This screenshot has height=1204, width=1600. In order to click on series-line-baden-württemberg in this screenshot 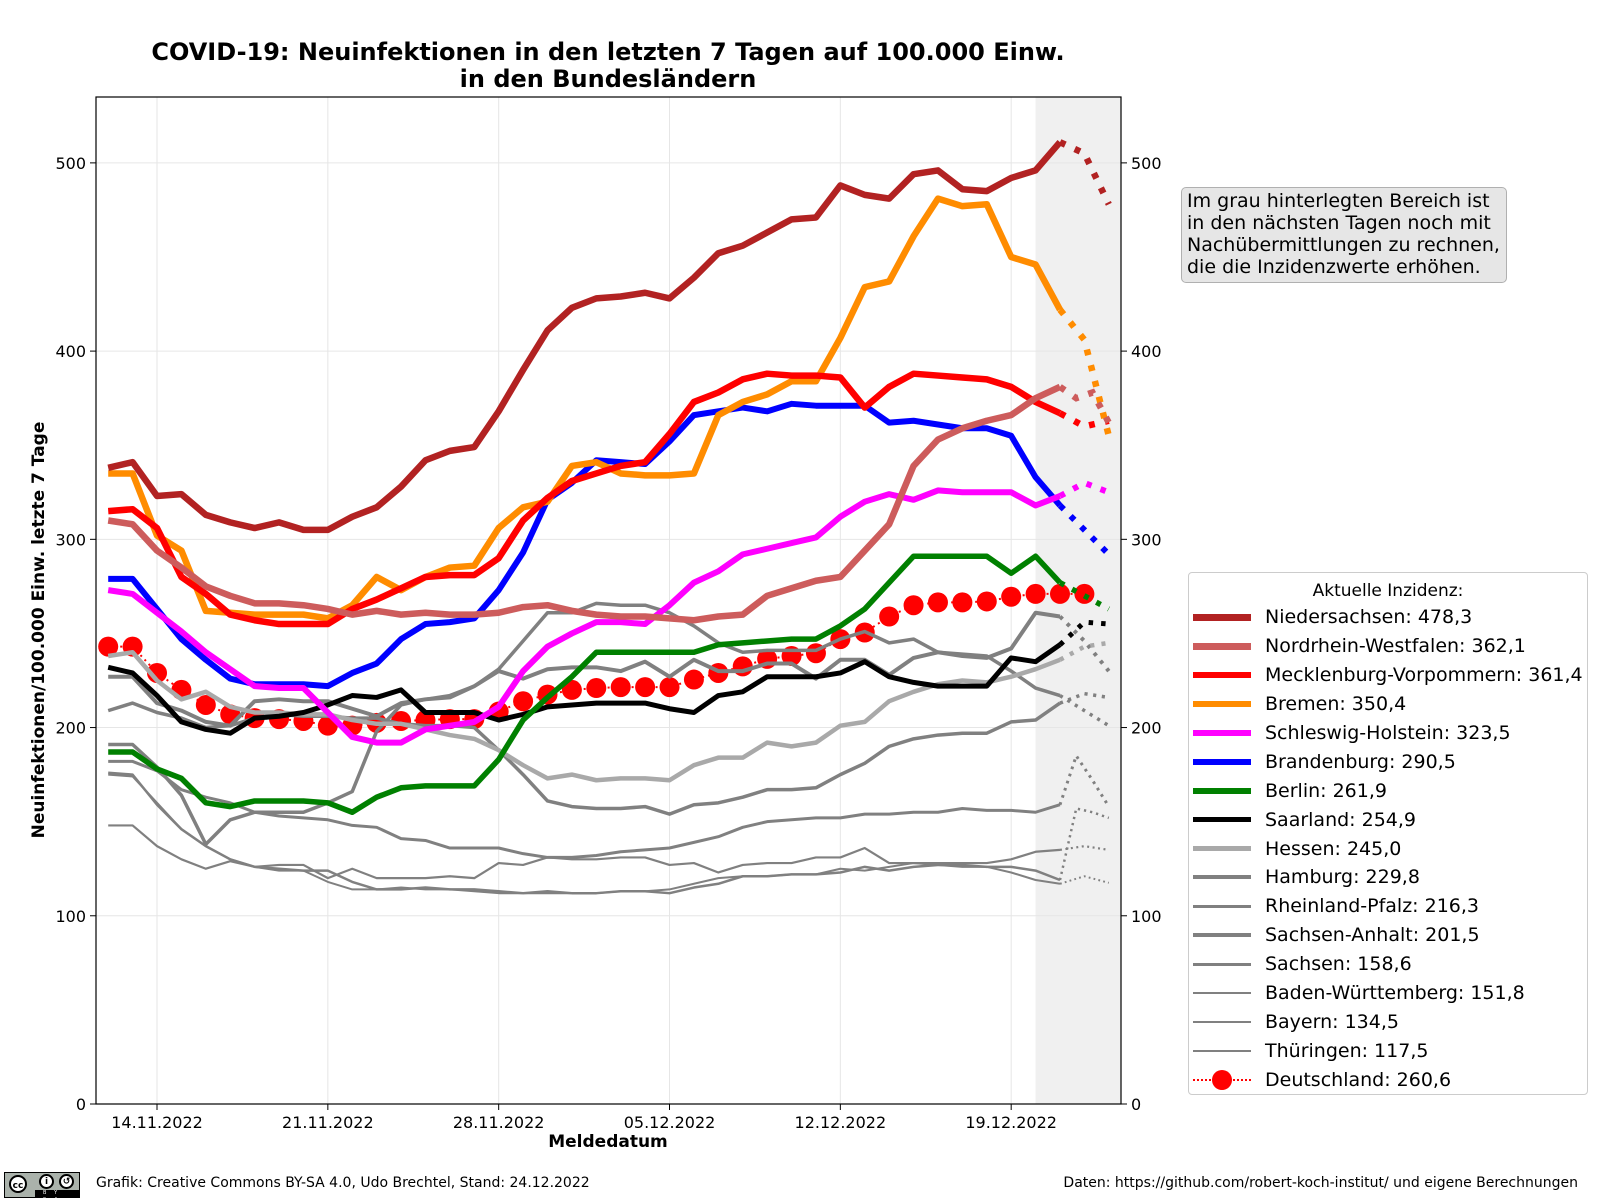, I will do `click(584, 833)`.